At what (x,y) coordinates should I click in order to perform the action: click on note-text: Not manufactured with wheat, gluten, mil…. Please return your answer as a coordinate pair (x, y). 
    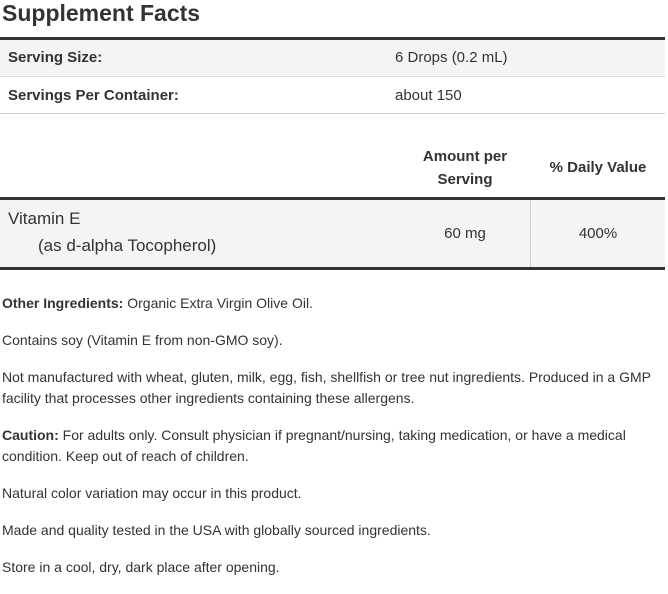
    Looking at the image, I should click on (326, 387).